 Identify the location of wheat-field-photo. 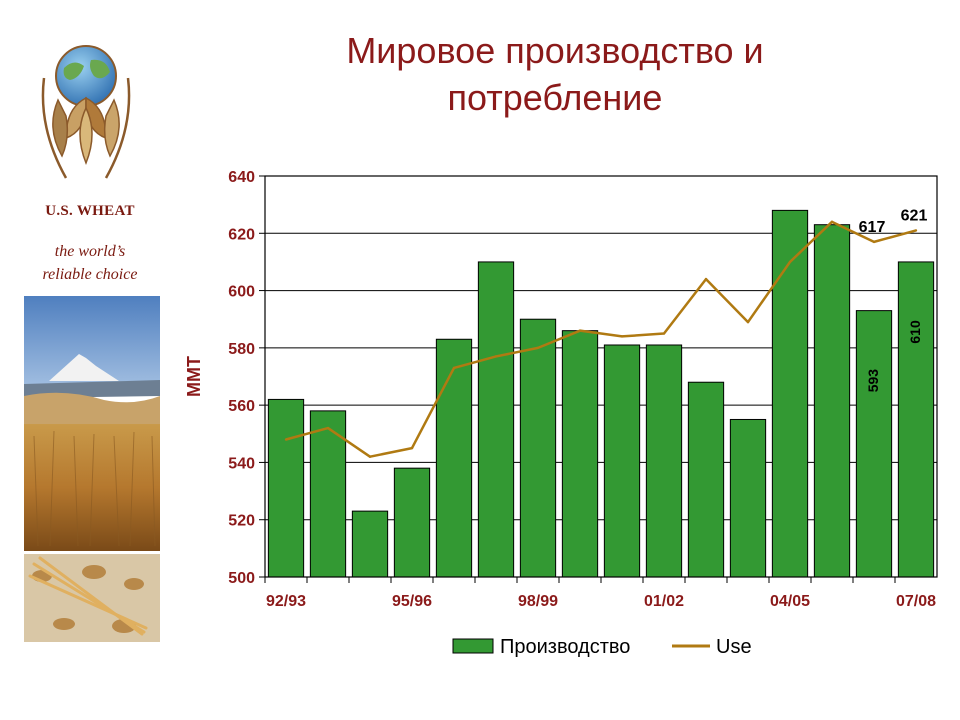
(92, 423).